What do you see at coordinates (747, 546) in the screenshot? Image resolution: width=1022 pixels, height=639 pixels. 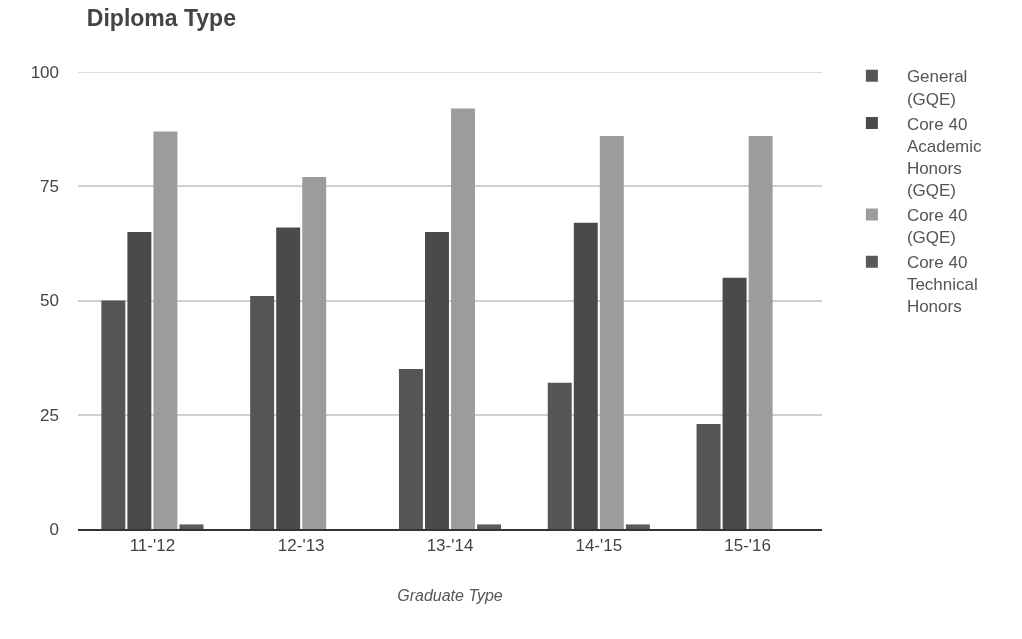 I see `x-tick-label: 15-'16` at bounding box center [747, 546].